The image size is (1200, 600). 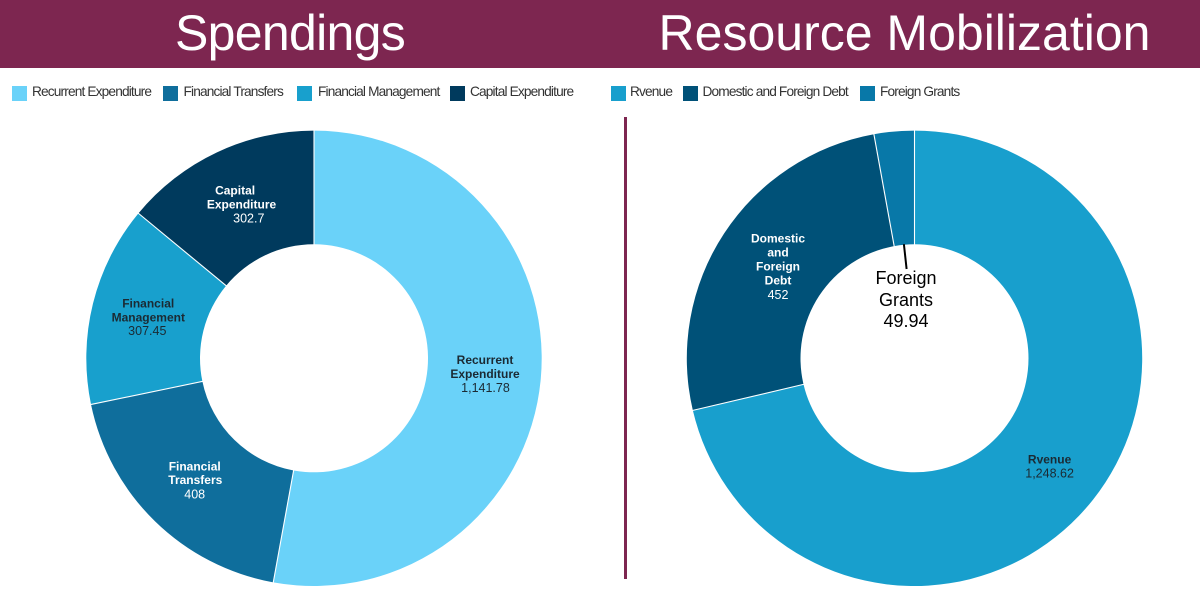 What do you see at coordinates (1049, 473) in the screenshot?
I see `svg-text: 1,248.62` at bounding box center [1049, 473].